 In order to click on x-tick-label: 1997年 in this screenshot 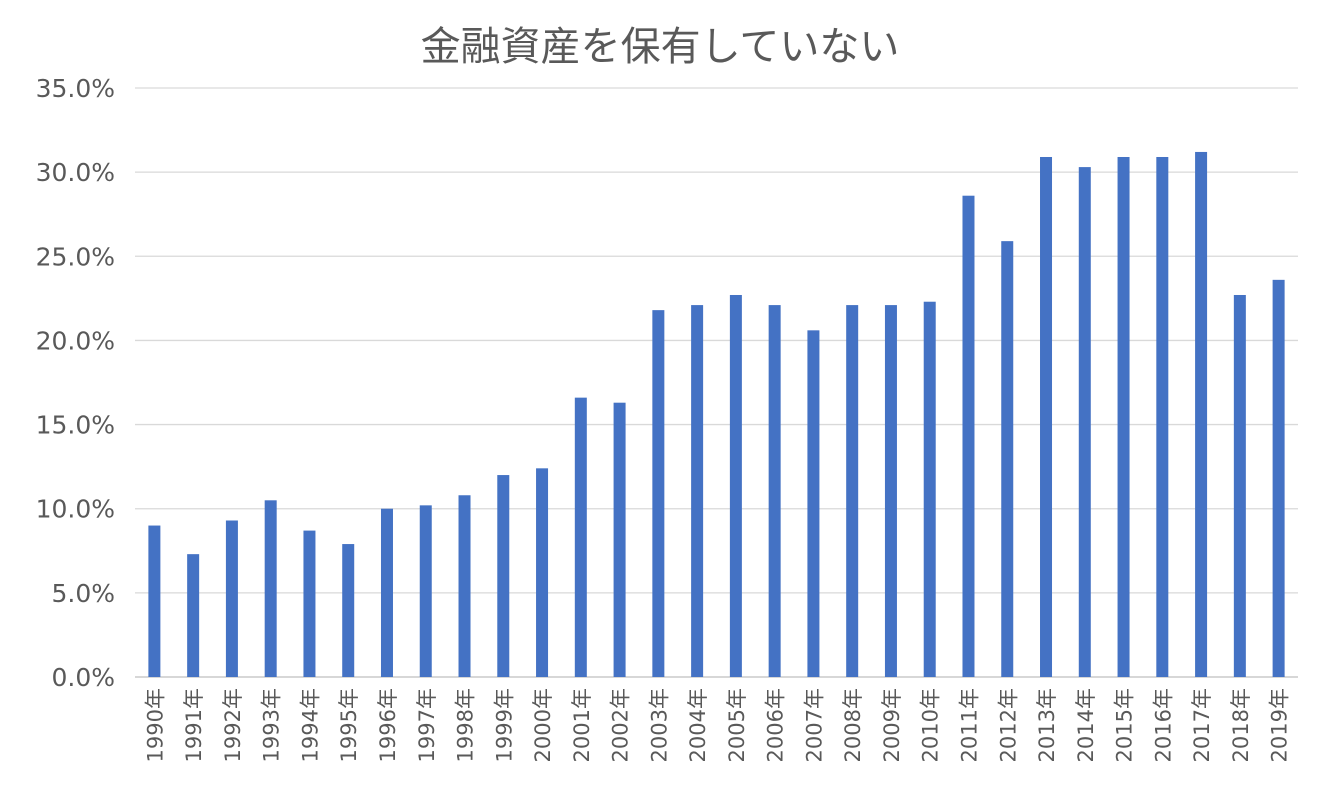, I will do `click(427, 725)`.